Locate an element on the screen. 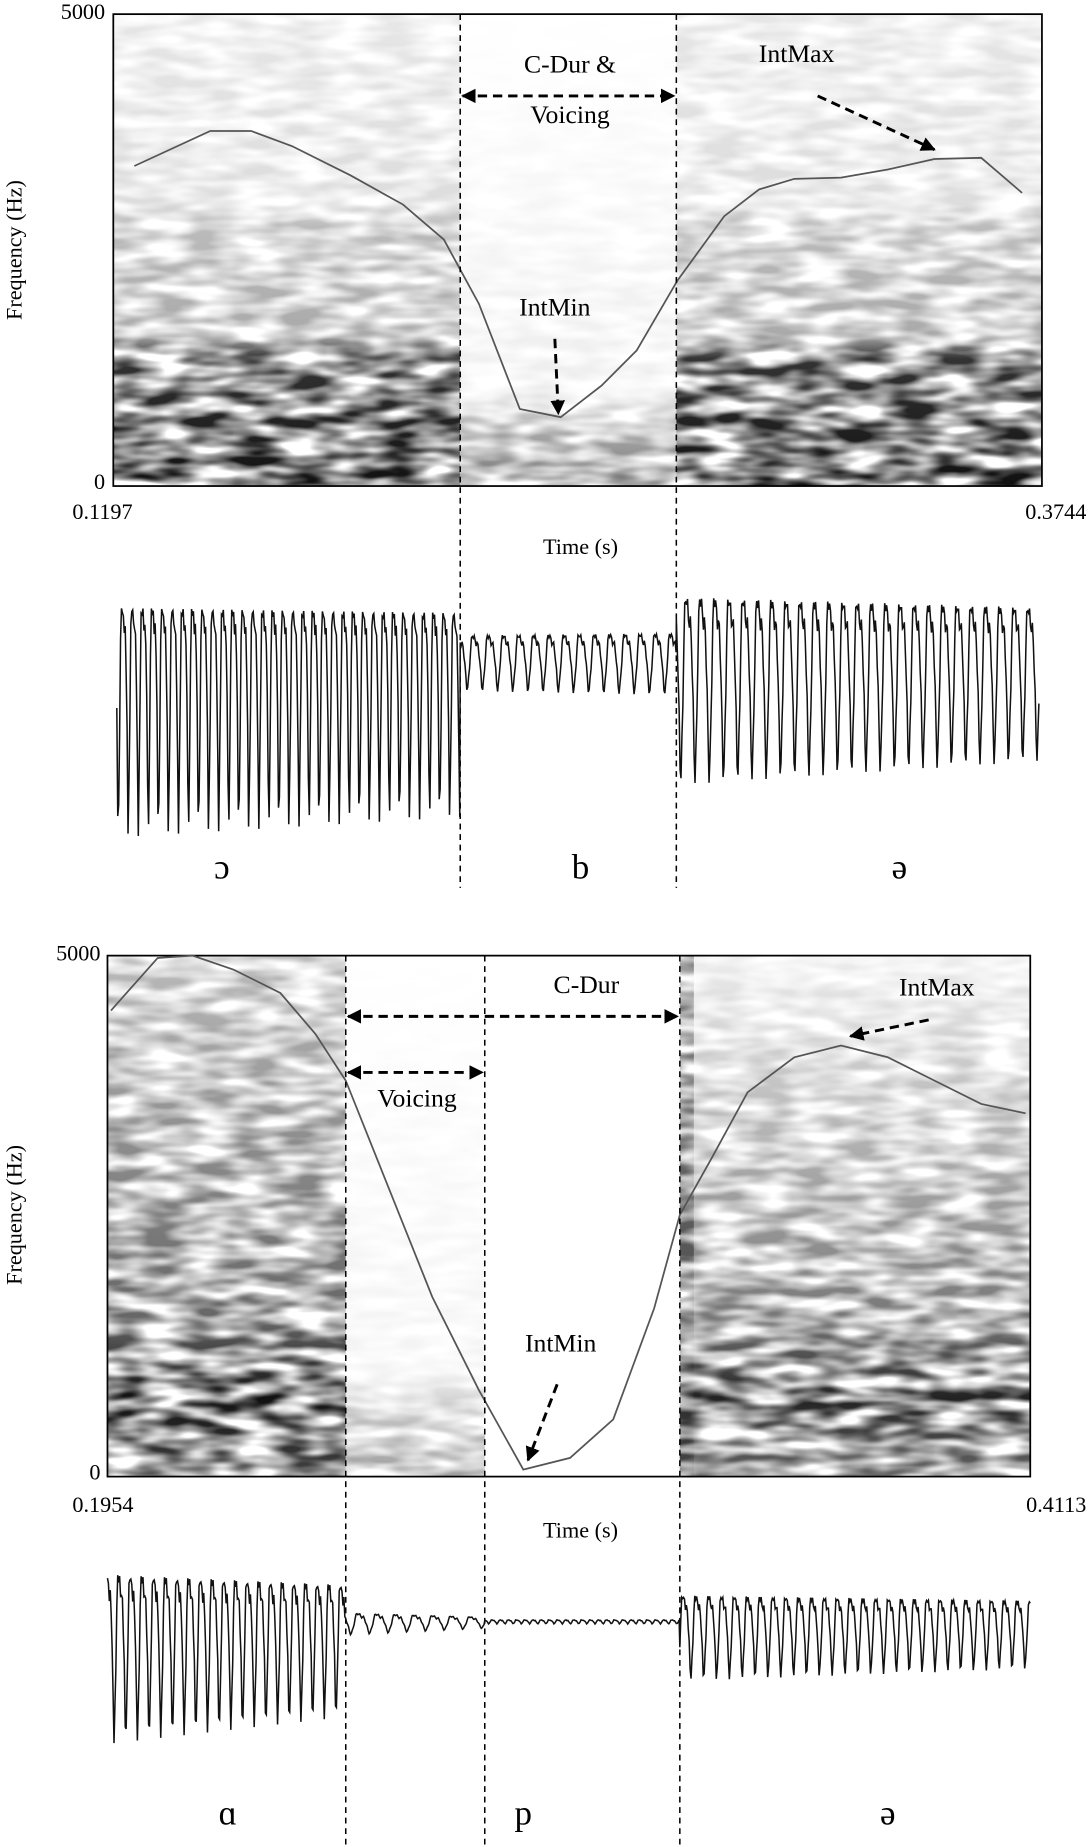 This screenshot has width=1091, height=1847. segment-label: ɑ is located at coordinates (228, 1813).